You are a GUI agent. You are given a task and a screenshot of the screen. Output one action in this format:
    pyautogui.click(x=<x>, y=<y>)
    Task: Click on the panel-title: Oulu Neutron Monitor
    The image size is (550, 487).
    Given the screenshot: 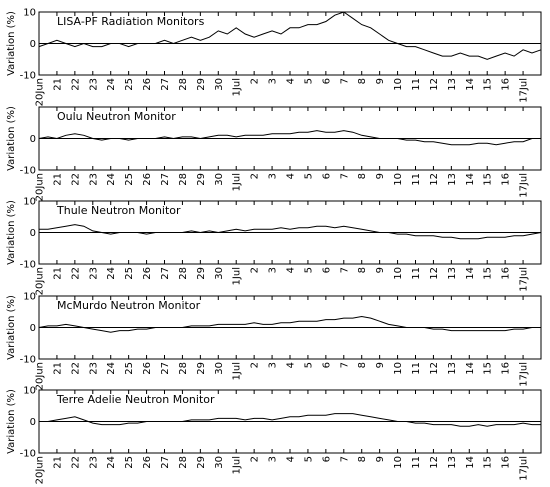 What is the action you would take?
    pyautogui.click(x=116, y=116)
    